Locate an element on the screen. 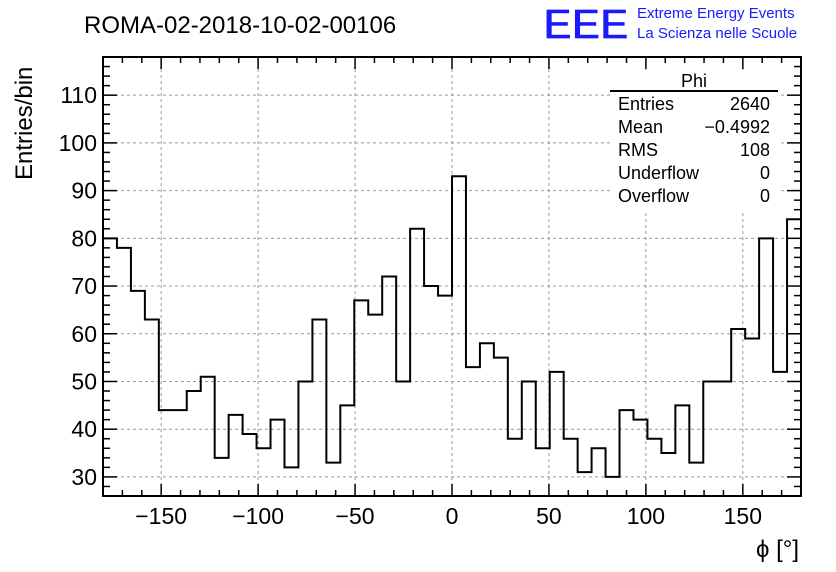  x-tick-labels: −150 −100 −50 0 50 100 150 is located at coordinates (448, 516).